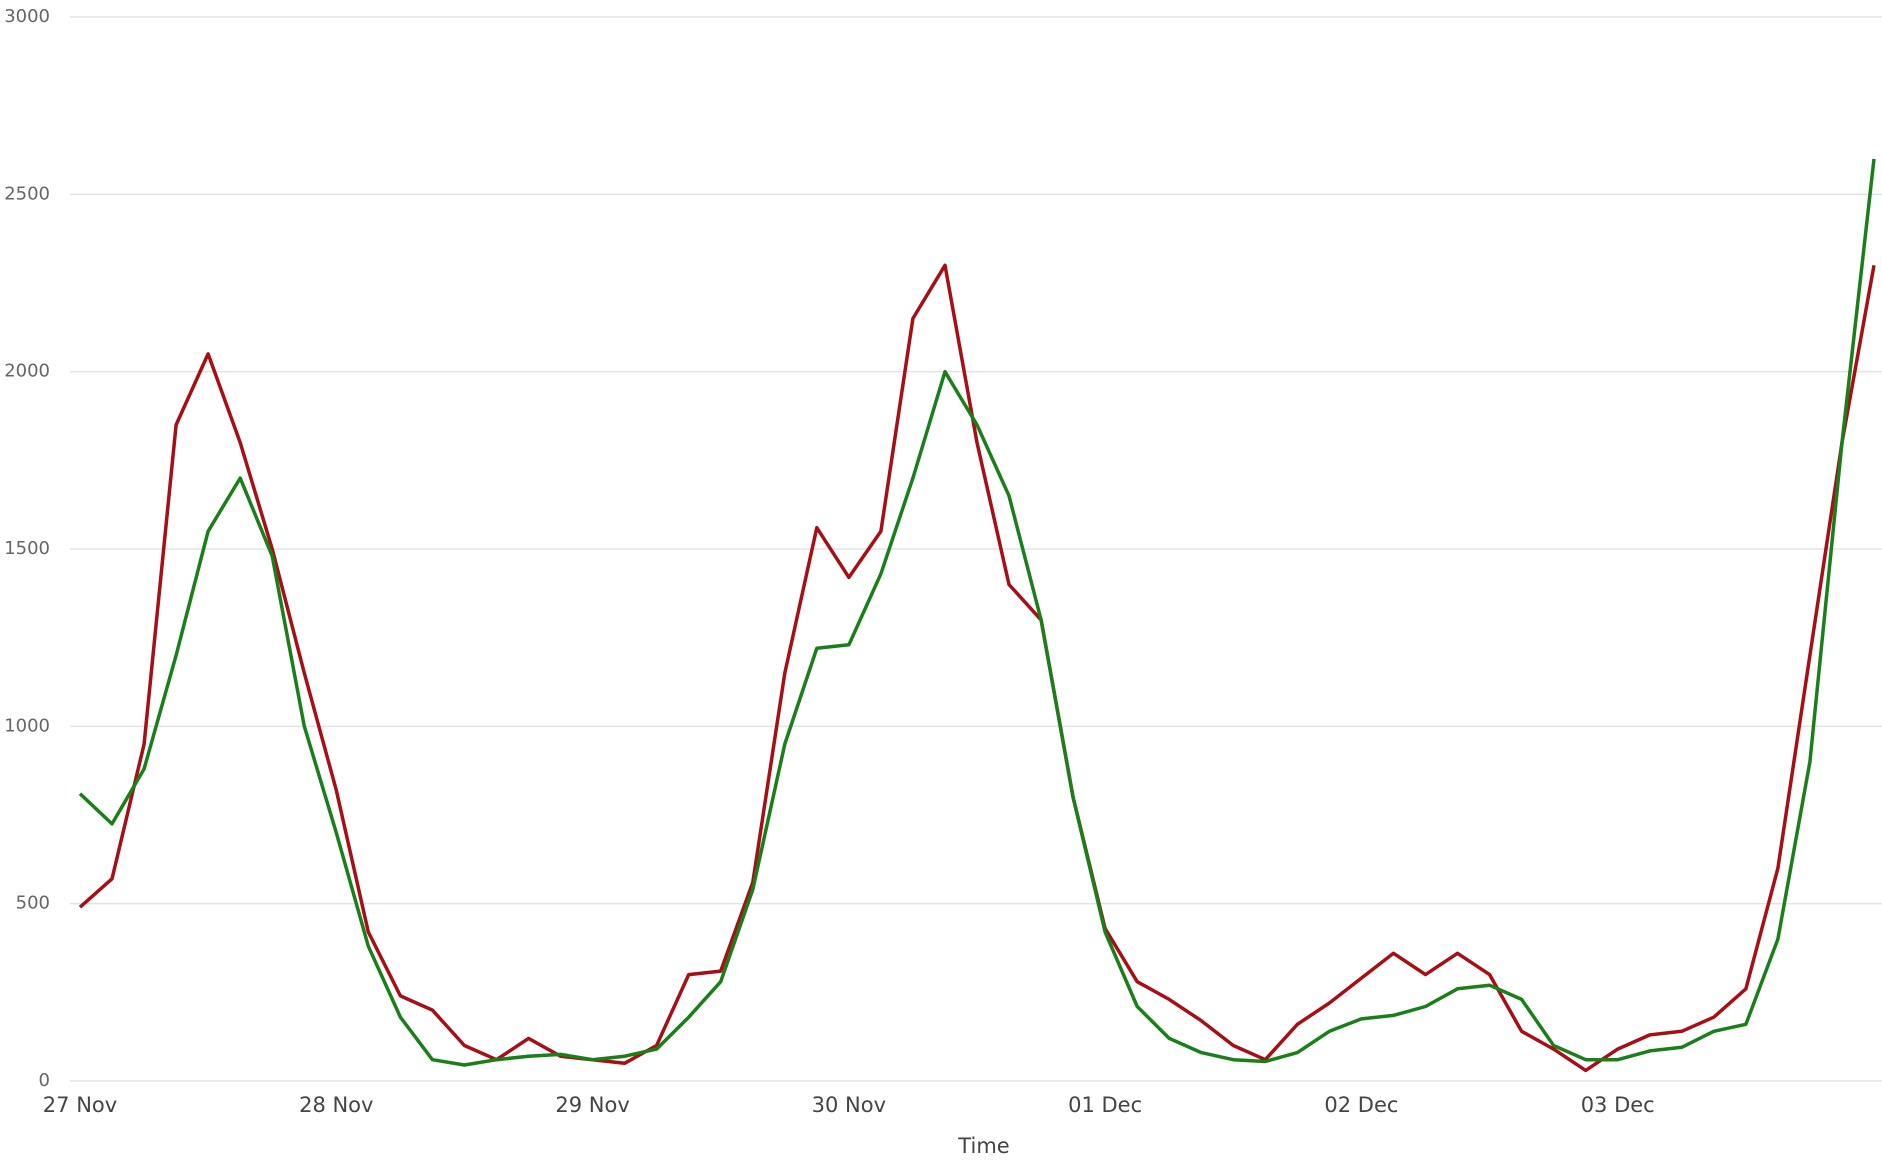 This screenshot has width=1882, height=1162. I want to click on x-tick-label: 28 Nov, so click(336, 1105).